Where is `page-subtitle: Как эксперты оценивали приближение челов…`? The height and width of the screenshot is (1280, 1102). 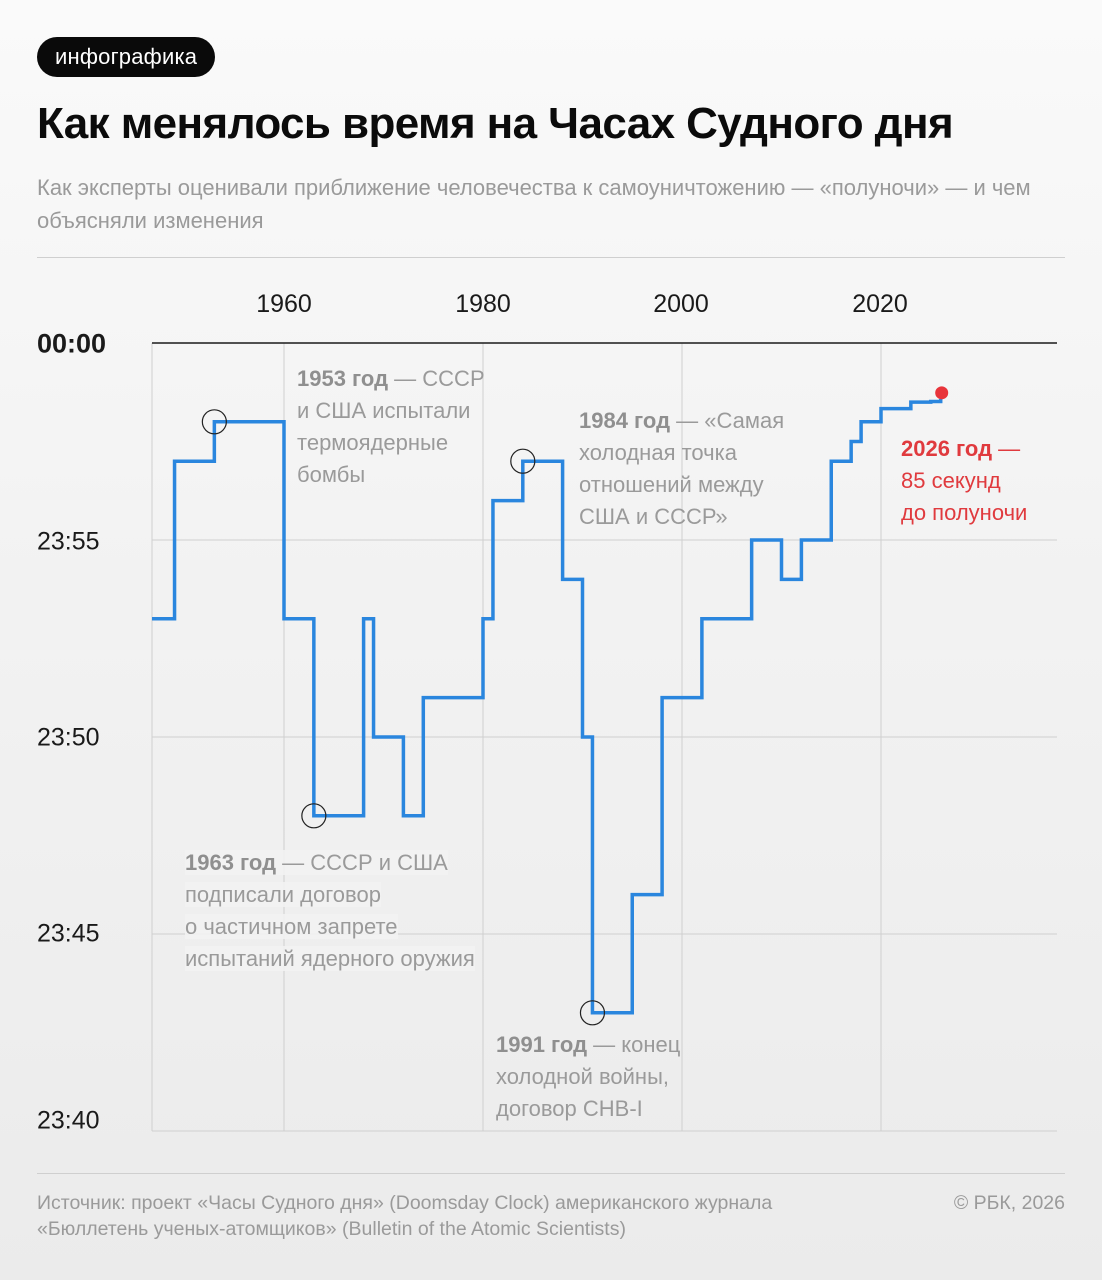 page-subtitle: Как эксперты оценивали приближение челов… is located at coordinates (534, 204).